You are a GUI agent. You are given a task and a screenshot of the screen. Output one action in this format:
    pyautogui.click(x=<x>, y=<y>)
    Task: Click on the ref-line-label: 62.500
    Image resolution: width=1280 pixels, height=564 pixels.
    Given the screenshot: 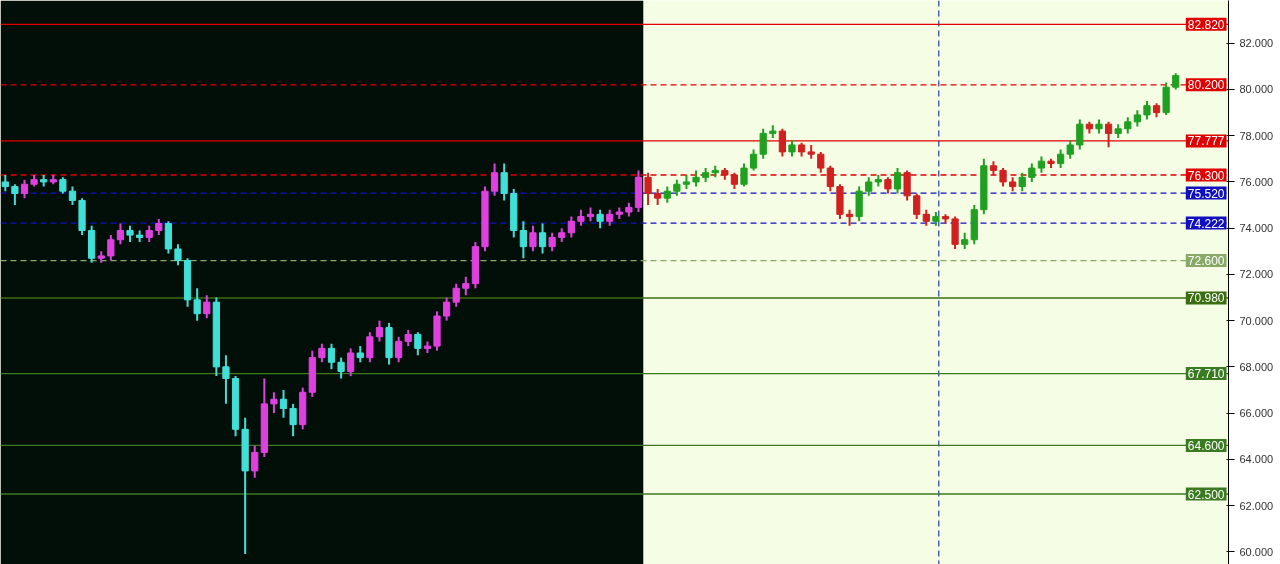 What is the action you would take?
    pyautogui.click(x=1206, y=494)
    